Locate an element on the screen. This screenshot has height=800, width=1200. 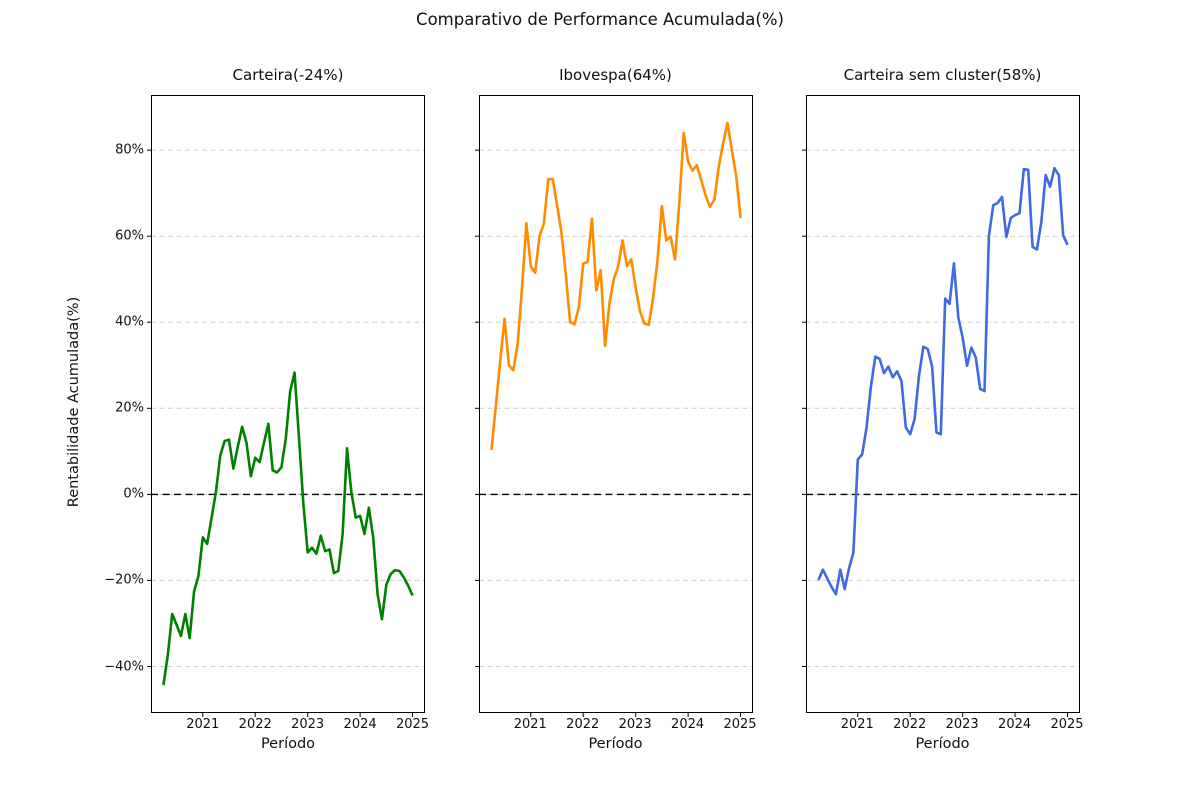
y-tick-label: −40% is located at coordinates (124, 667).